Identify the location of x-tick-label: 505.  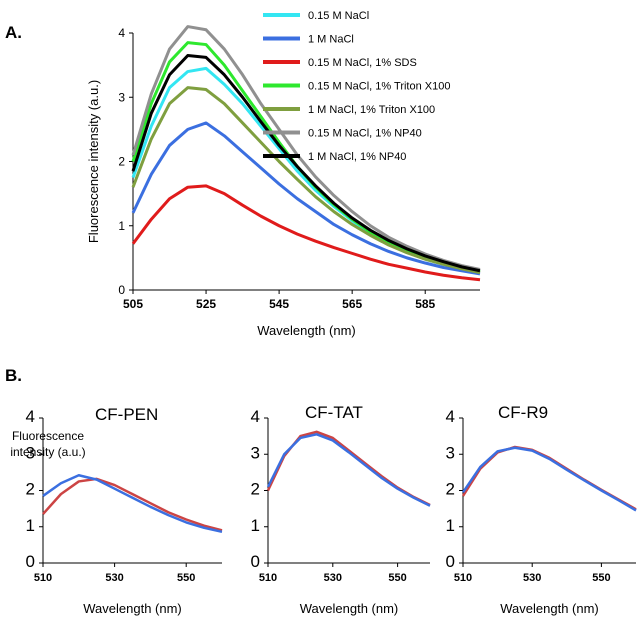
(133, 304).